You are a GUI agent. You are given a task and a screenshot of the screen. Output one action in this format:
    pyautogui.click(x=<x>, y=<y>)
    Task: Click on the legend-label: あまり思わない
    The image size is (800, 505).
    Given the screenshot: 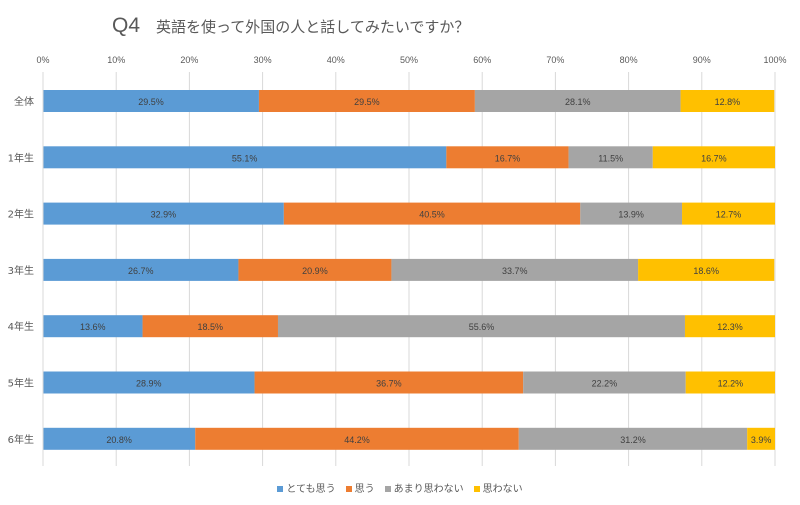 What is the action you would take?
    pyautogui.click(x=428, y=489)
    